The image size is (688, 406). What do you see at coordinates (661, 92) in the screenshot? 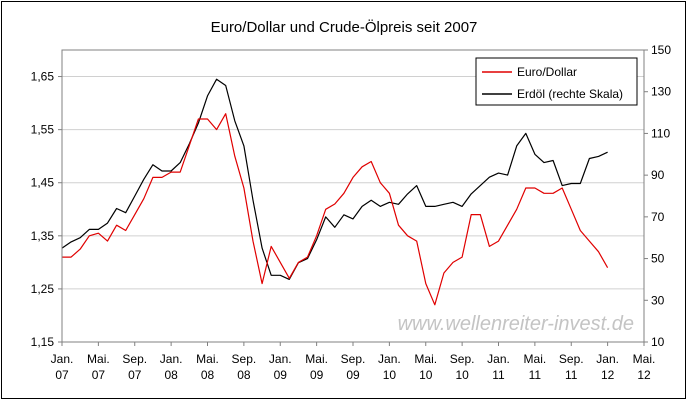
I see `right-axis-tick-label: 130` at bounding box center [661, 92].